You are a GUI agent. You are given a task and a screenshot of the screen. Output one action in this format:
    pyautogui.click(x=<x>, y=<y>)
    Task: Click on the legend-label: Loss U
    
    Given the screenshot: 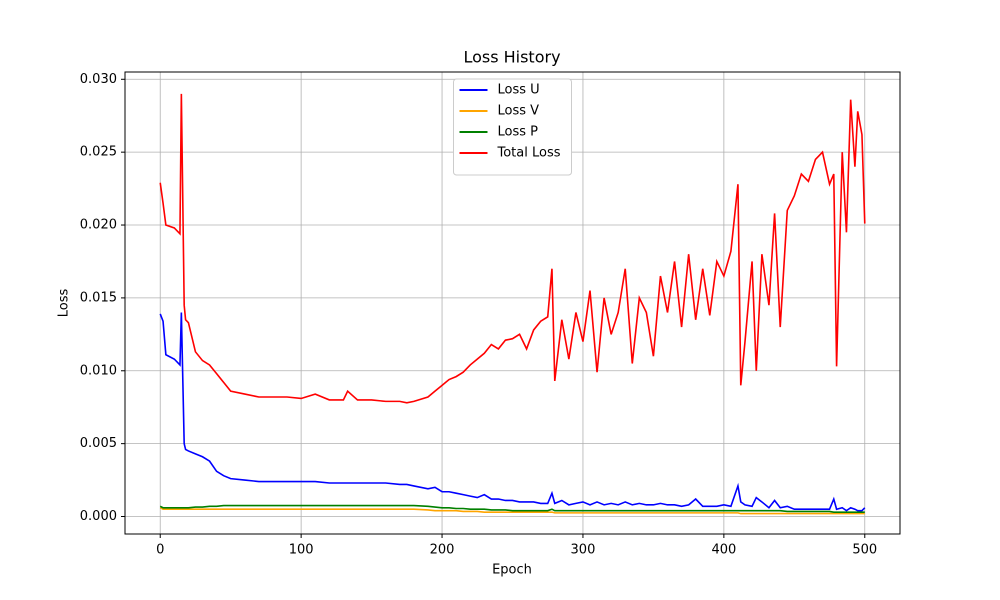 What is the action you would take?
    pyautogui.click(x=519, y=90)
    